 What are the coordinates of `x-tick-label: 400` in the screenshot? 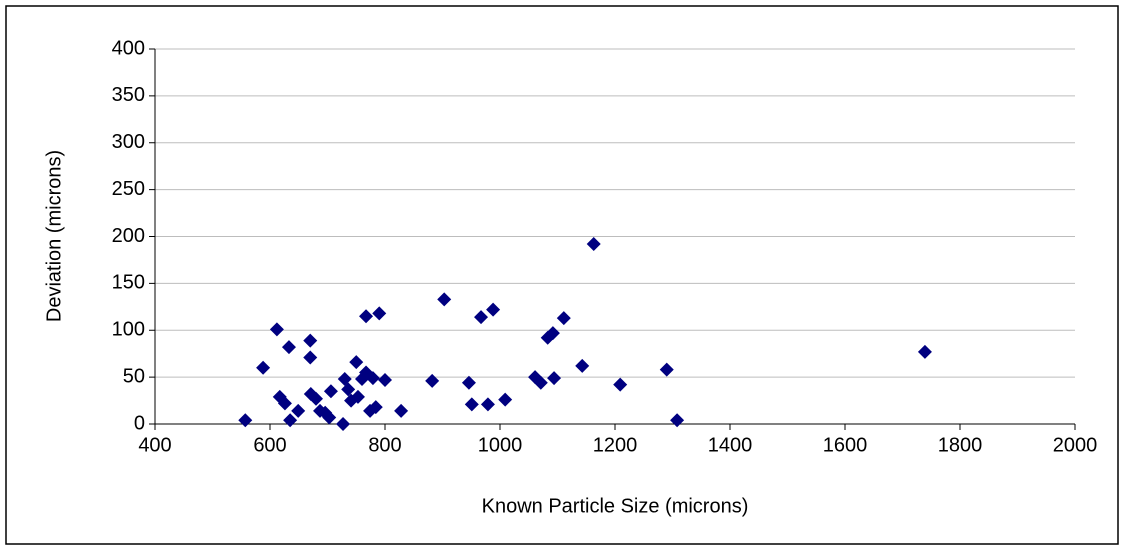 It's located at (154, 445).